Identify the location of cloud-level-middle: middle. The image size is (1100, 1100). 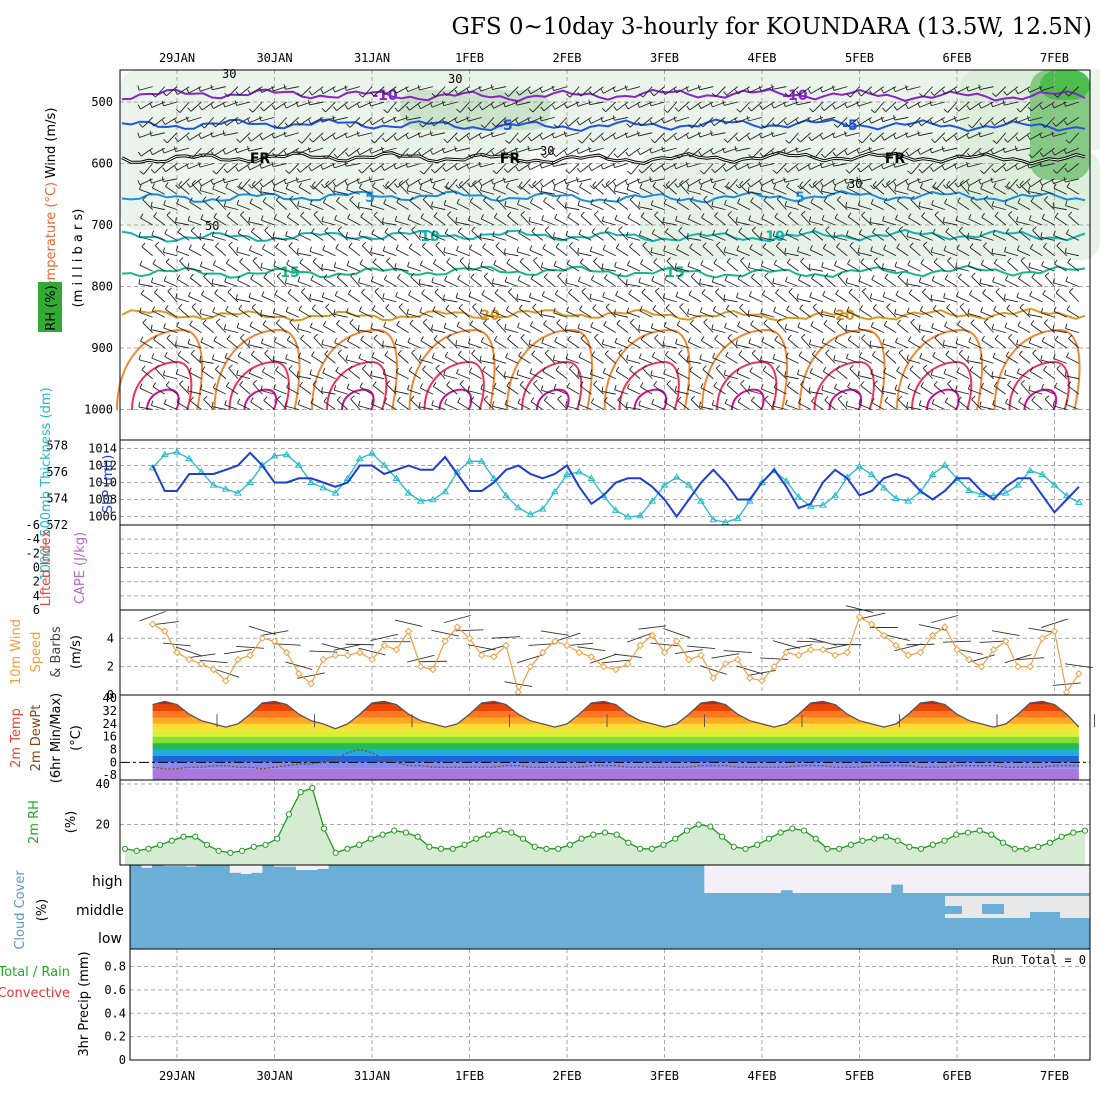
(100, 911).